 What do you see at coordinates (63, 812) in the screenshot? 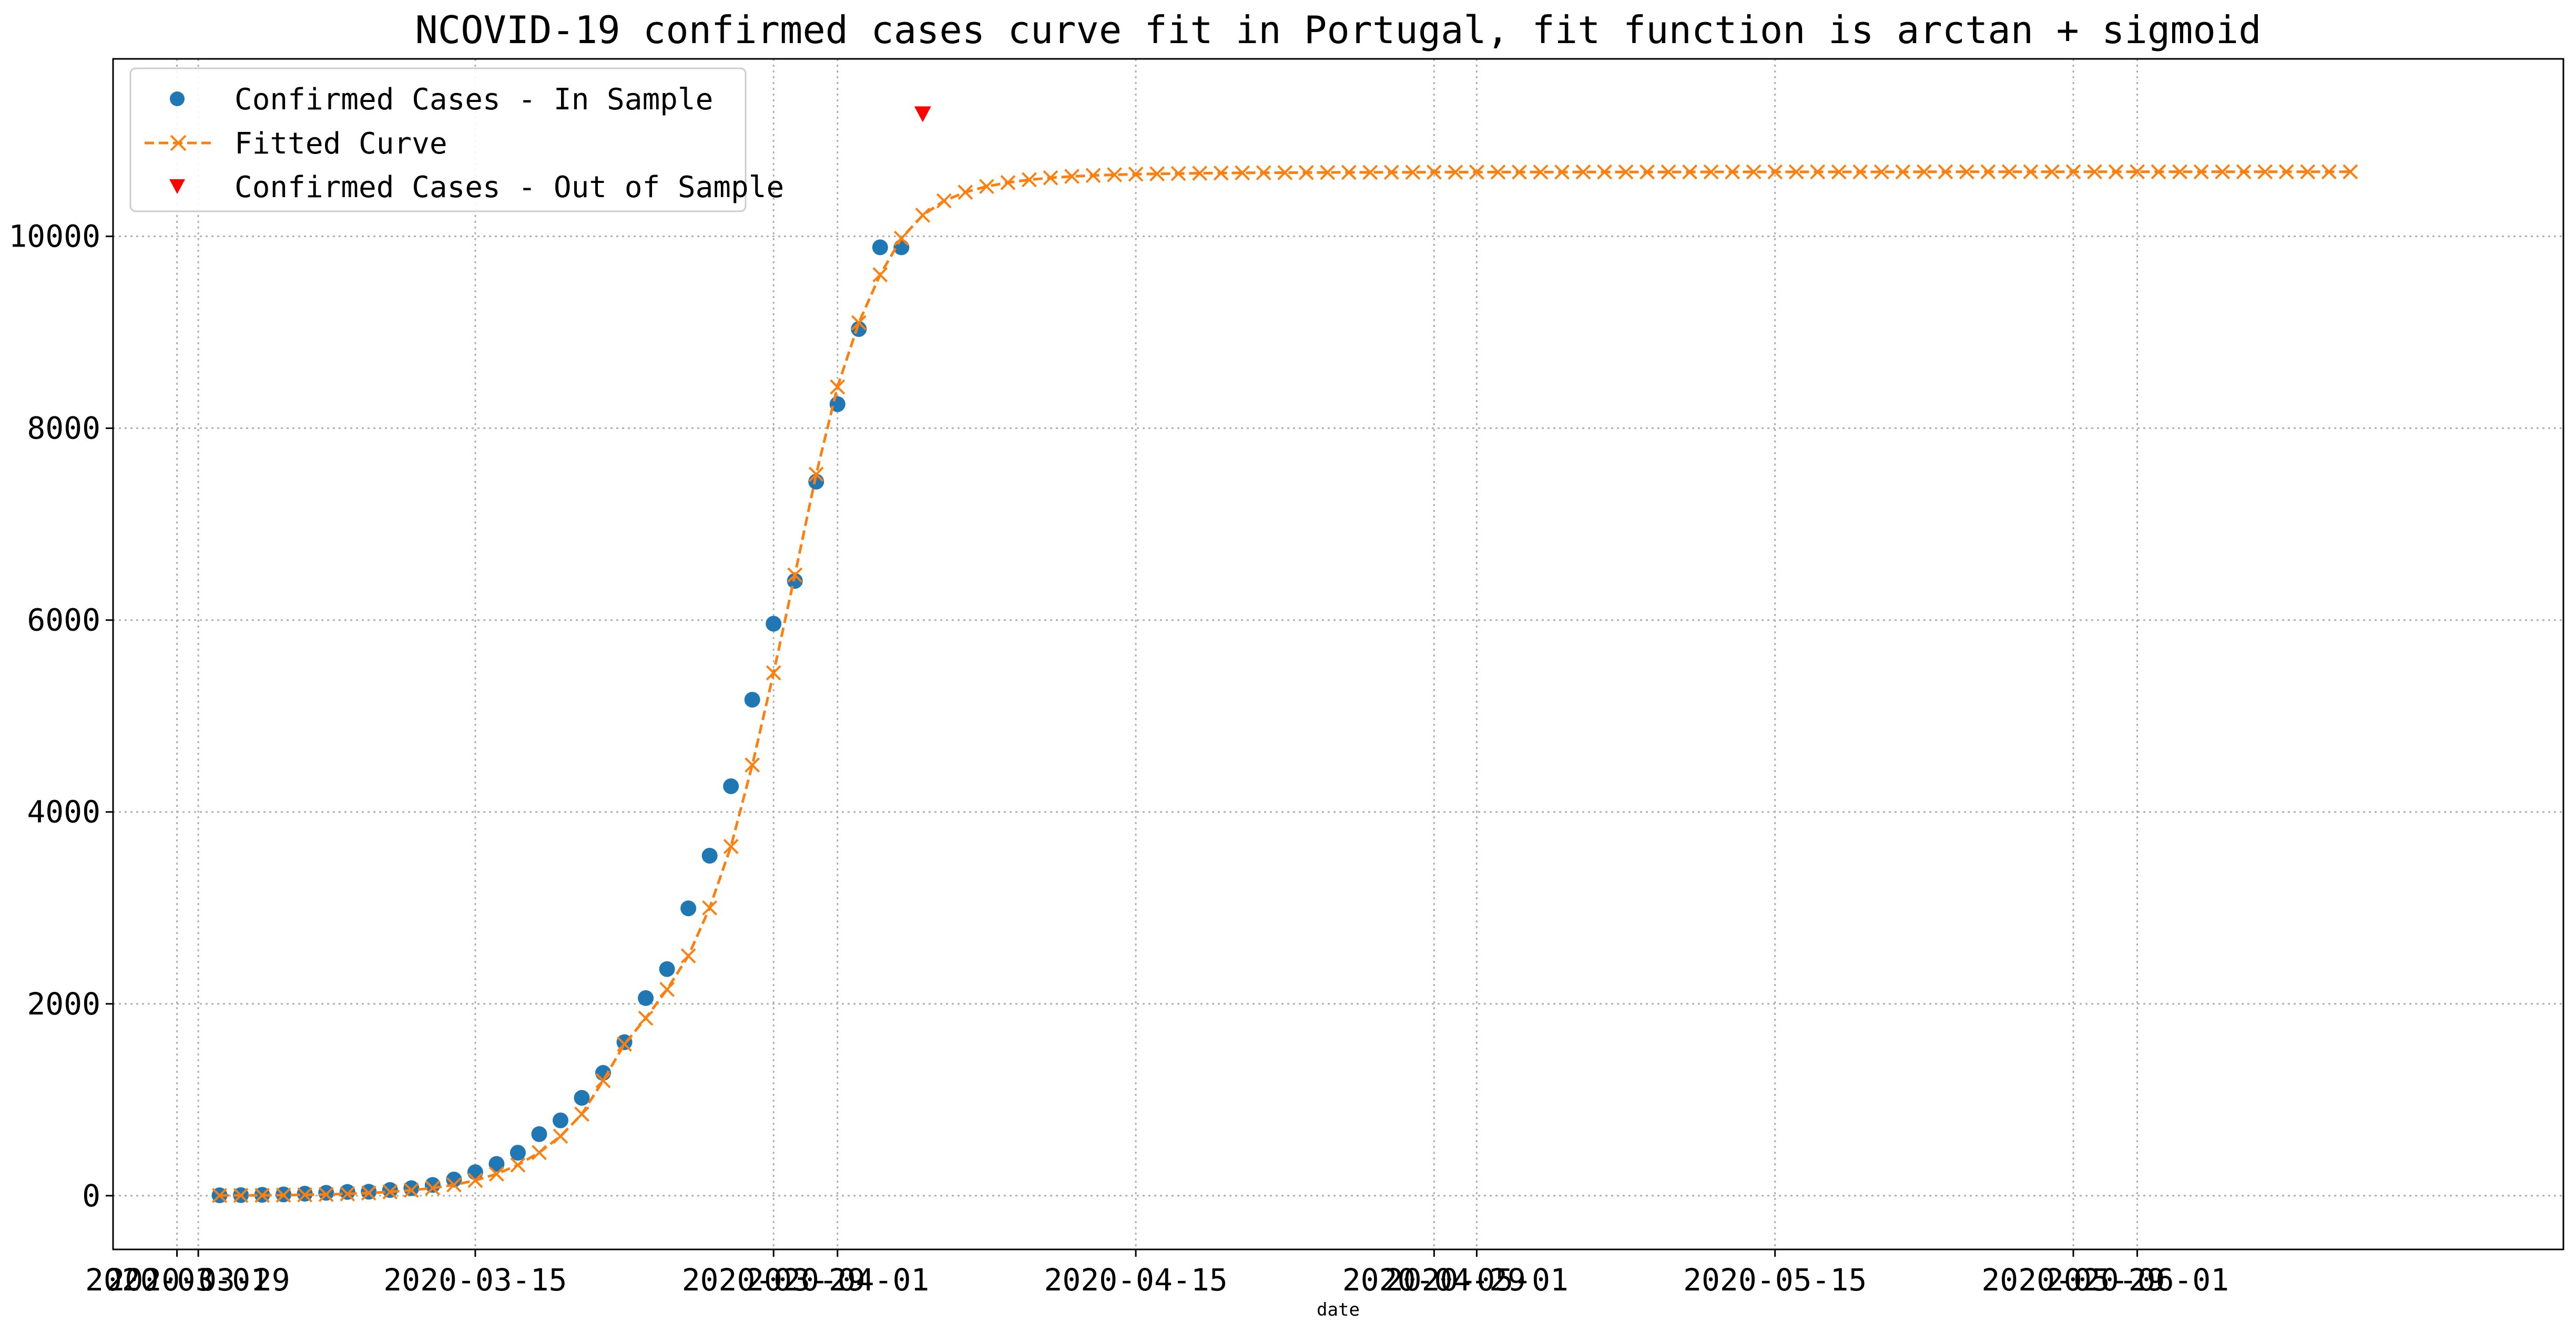
I see `y-tick-label: 4000` at bounding box center [63, 812].